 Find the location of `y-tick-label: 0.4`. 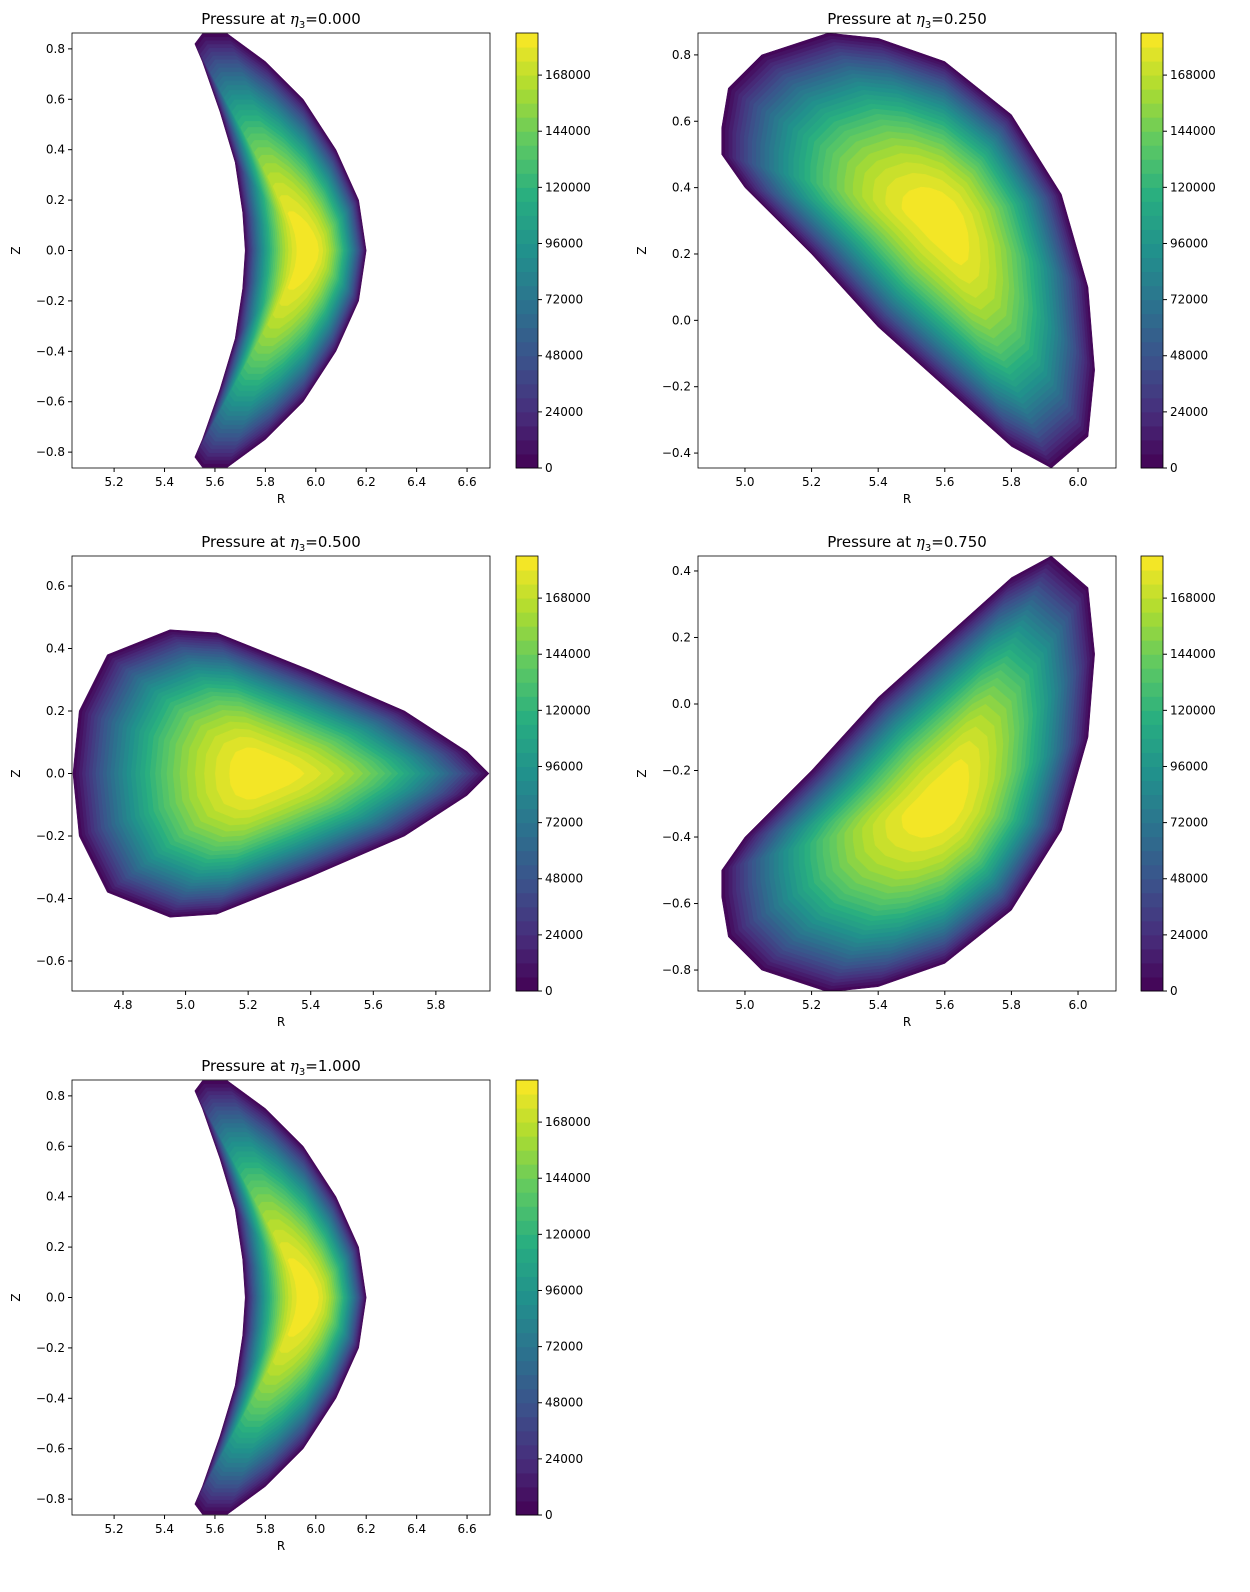

y-tick-label: 0.4 is located at coordinates (681, 188).